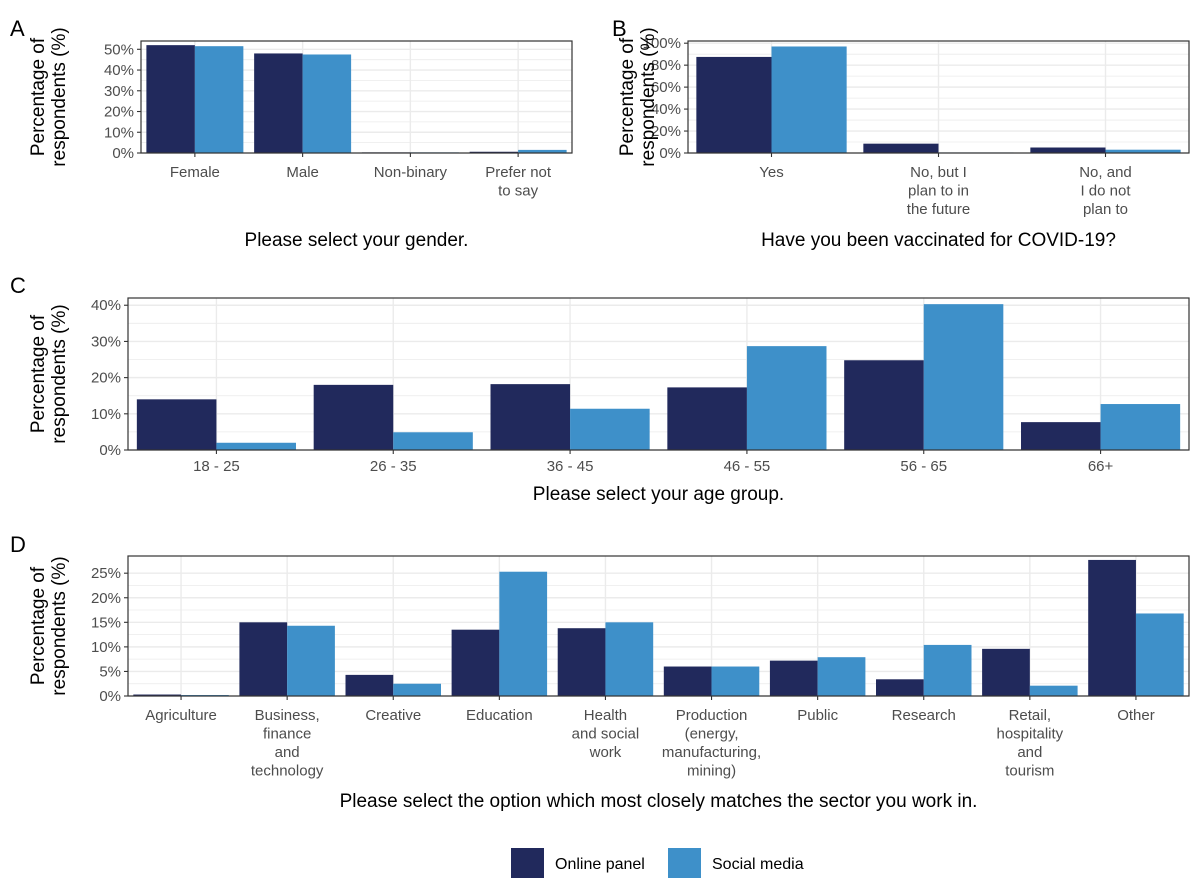 This screenshot has width=1193, height=879. I want to click on y-tick-label: 60%, so click(666, 87).